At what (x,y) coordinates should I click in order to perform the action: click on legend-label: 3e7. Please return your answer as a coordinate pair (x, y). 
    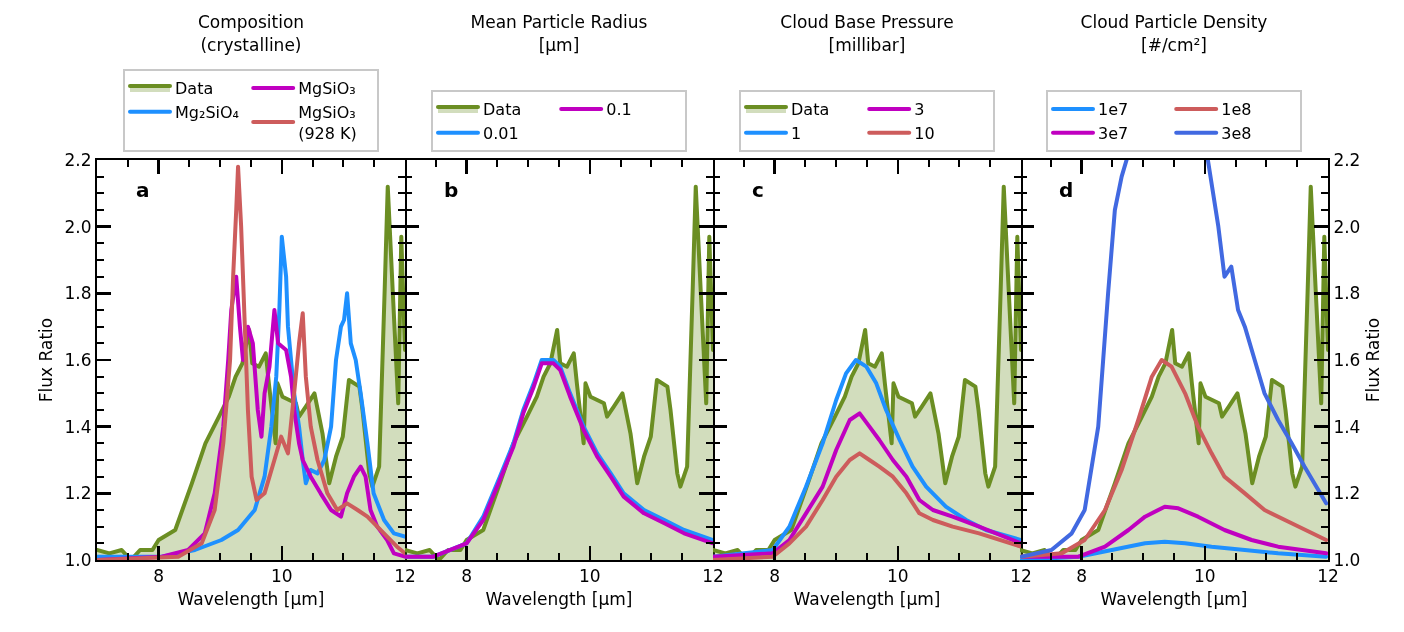
    Looking at the image, I should click on (1113, 133).